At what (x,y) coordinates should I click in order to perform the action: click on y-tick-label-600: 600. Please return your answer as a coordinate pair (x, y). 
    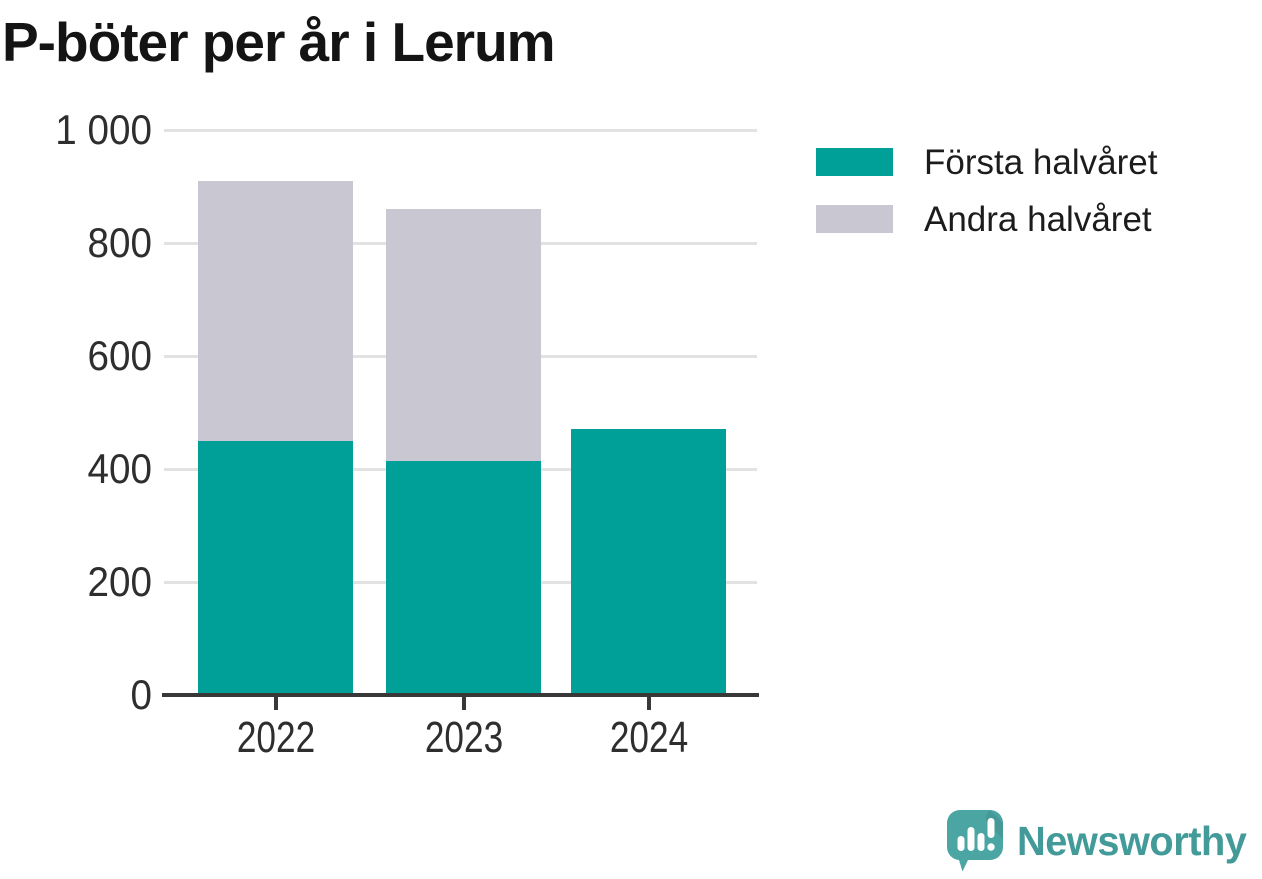
    Looking at the image, I should click on (119, 355).